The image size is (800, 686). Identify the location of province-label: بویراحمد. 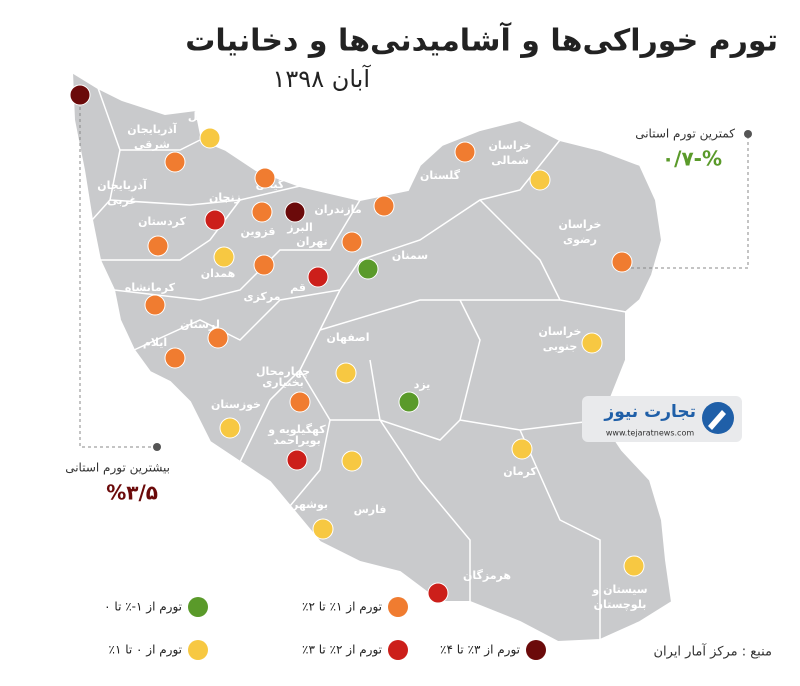
(296, 440).